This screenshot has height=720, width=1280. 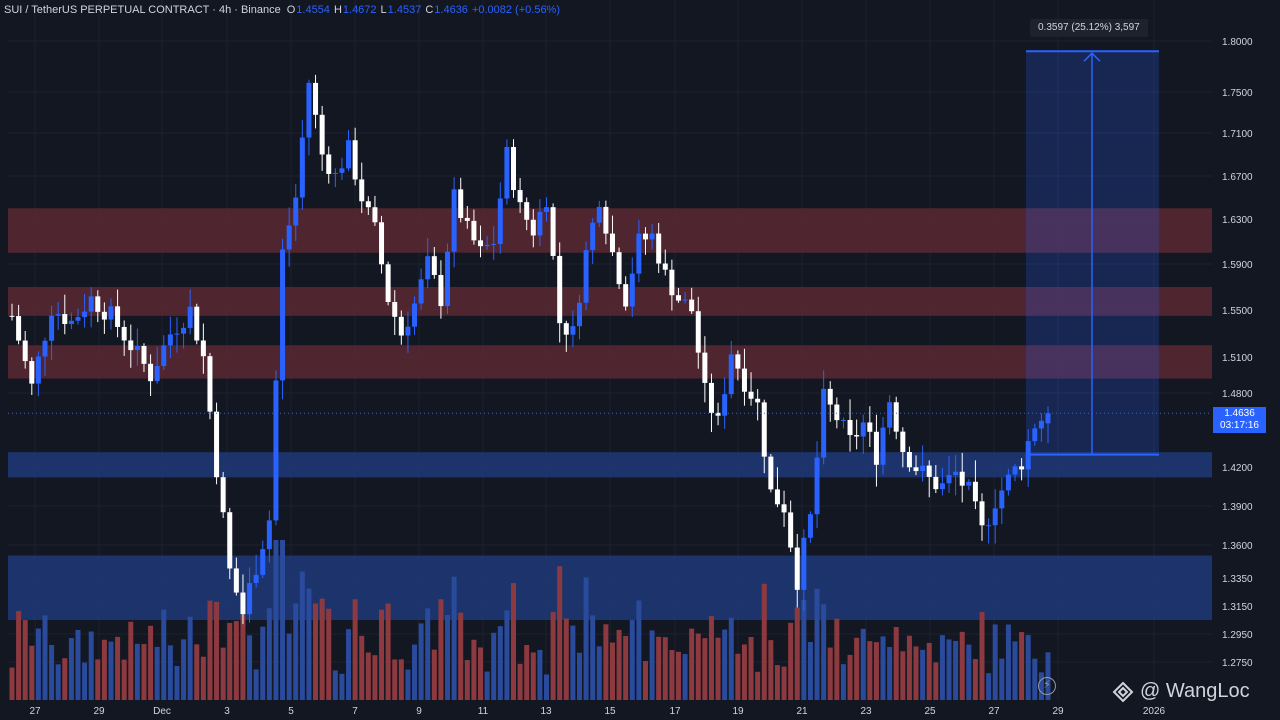 What do you see at coordinates (1237, 579) in the screenshot?
I see `y-tick-label: 1.3350` at bounding box center [1237, 579].